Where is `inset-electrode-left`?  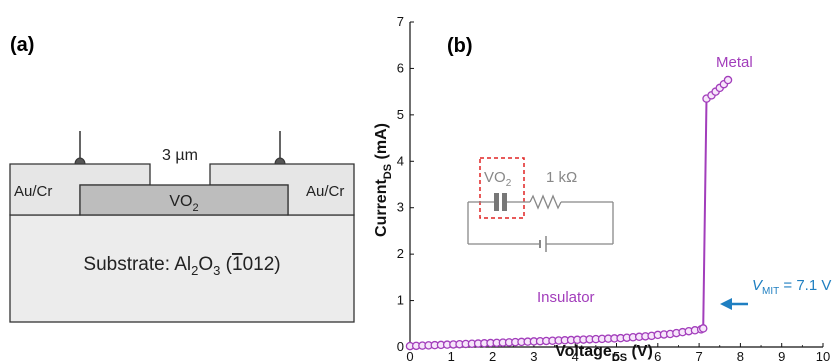 inset-electrode-left is located at coordinates (496, 202).